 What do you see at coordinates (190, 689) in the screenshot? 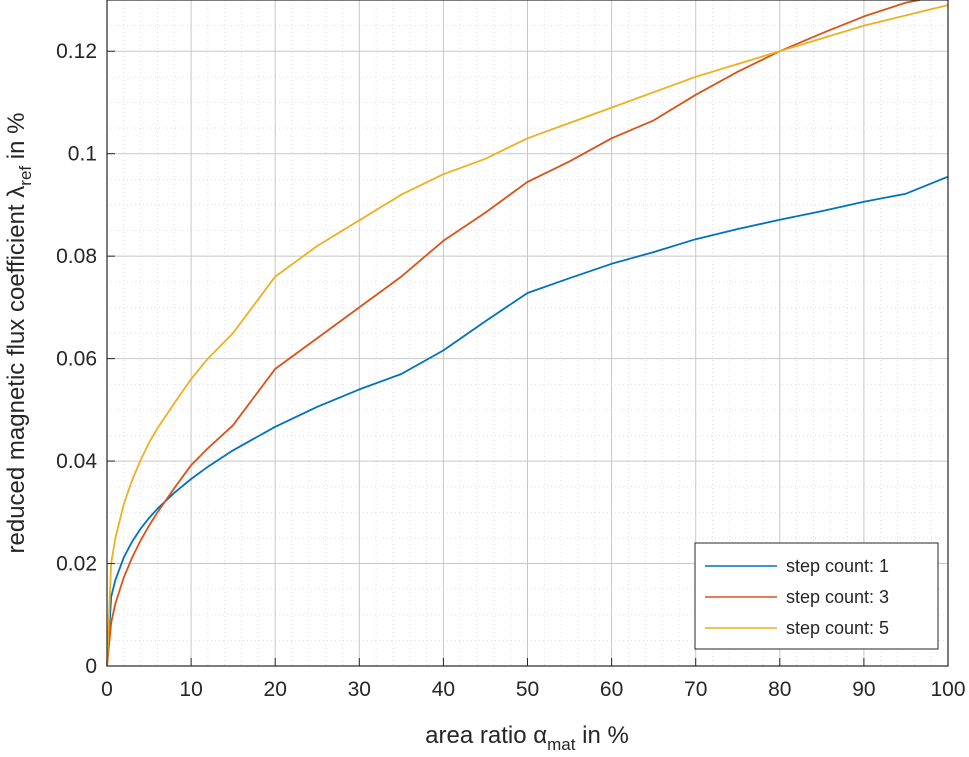
I see `x-tick-label: 10` at bounding box center [190, 689].